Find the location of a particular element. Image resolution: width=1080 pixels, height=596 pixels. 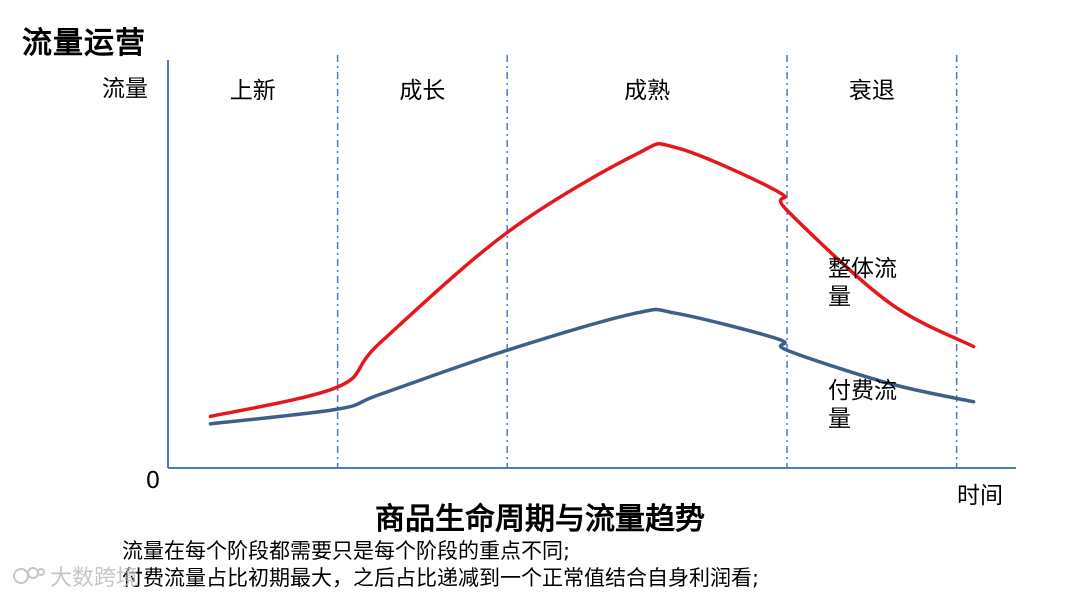

y-axis-label: 流量 is located at coordinates (125, 89).